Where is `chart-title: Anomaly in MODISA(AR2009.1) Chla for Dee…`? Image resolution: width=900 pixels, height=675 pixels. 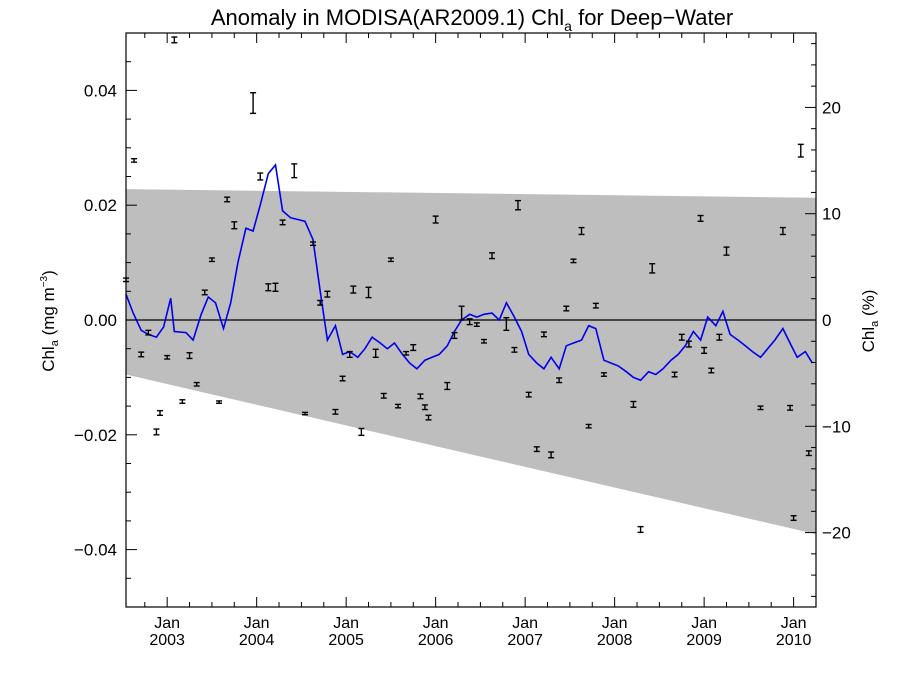 chart-title: Anomaly in MODISA(AR2009.1) Chla for Dee… is located at coordinates (472, 19).